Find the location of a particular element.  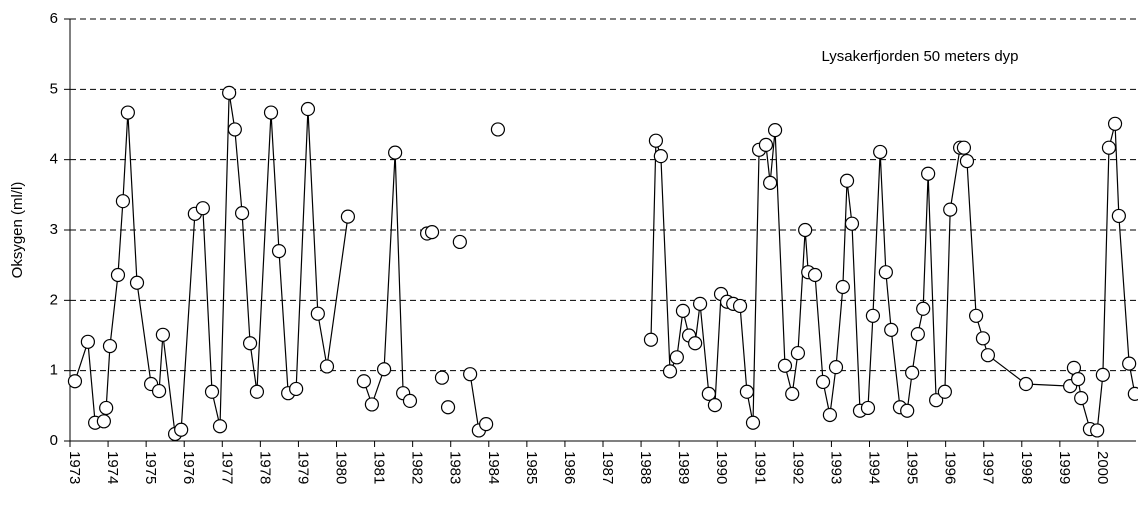

y-tick-label: 4 is located at coordinates (54, 159).